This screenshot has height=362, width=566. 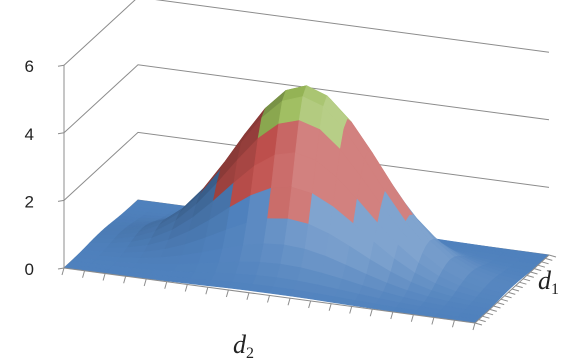 I want to click on z-axis-tick-labels: 0 2 4 6, so click(x=29, y=168).